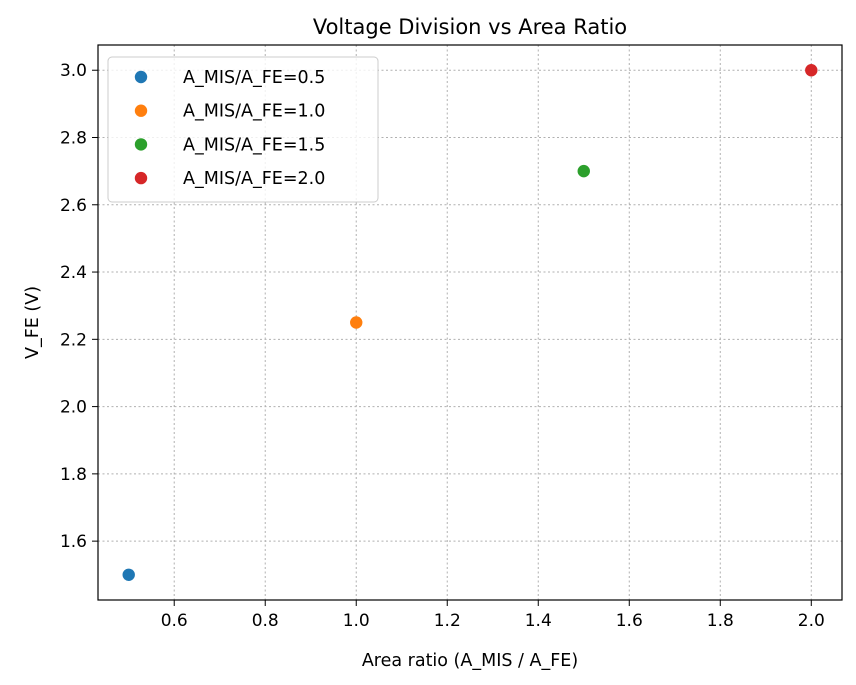 This screenshot has width=856, height=685. Describe the element at coordinates (254, 78) in the screenshot. I see `legend-label: A_MIS/A_FE=0.5` at that location.